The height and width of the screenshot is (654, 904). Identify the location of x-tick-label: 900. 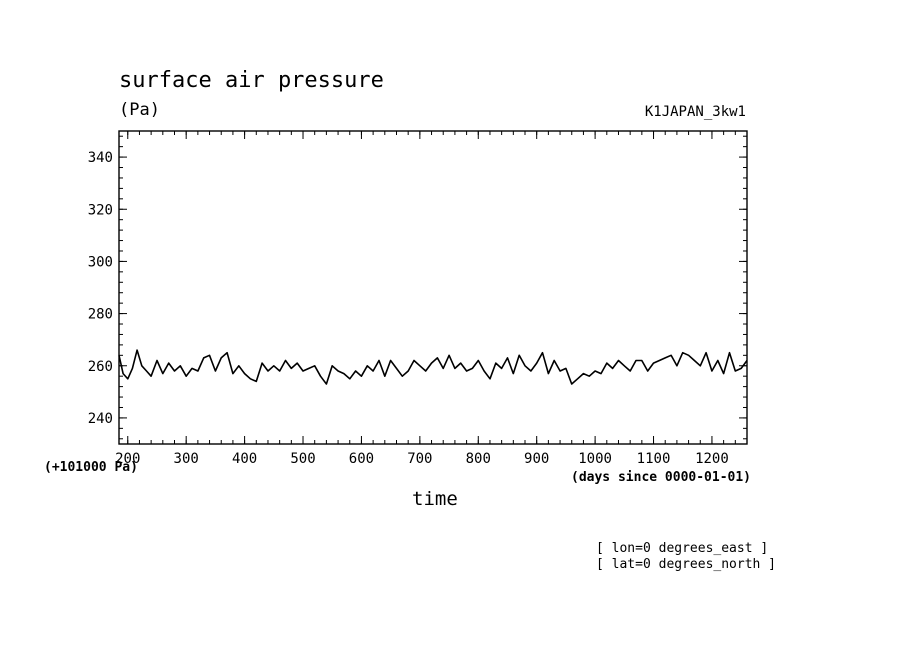
(536, 459).